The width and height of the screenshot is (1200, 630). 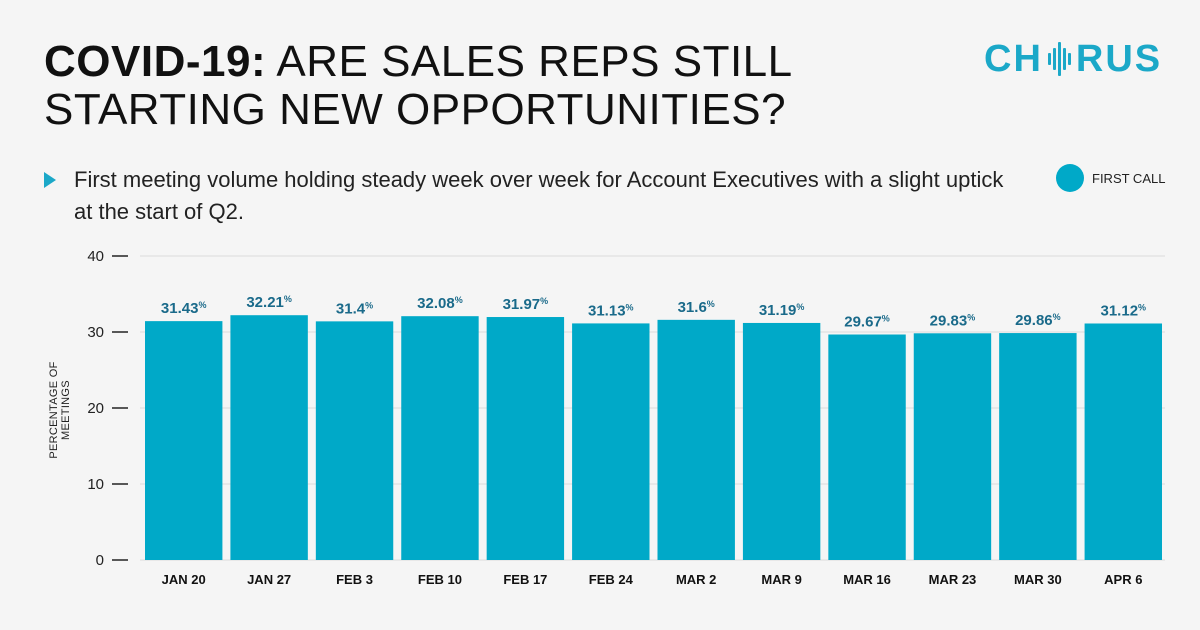 I want to click on data-label: 31.43%, so click(x=184, y=308).